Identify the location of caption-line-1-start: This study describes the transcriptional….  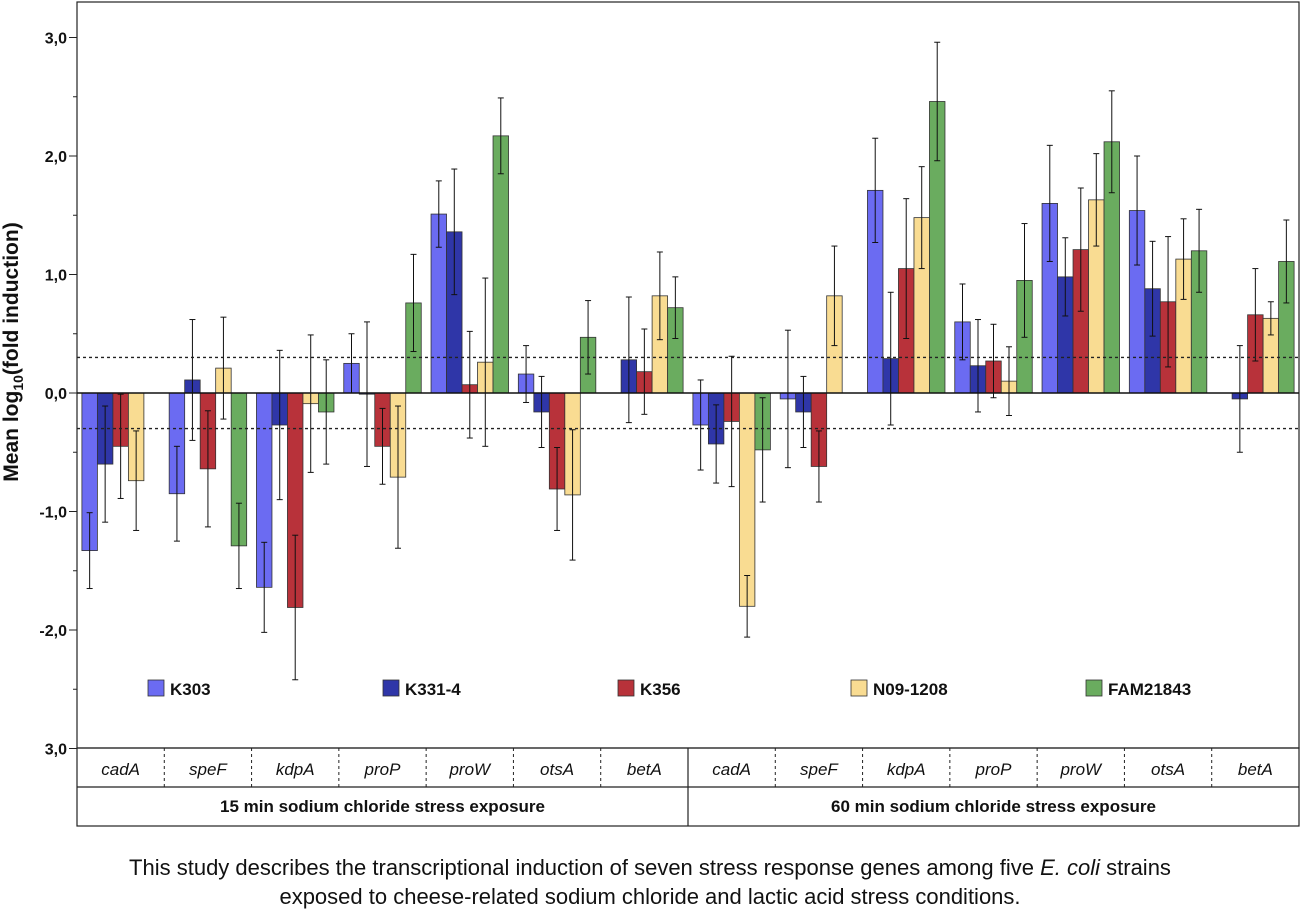
(585, 867).